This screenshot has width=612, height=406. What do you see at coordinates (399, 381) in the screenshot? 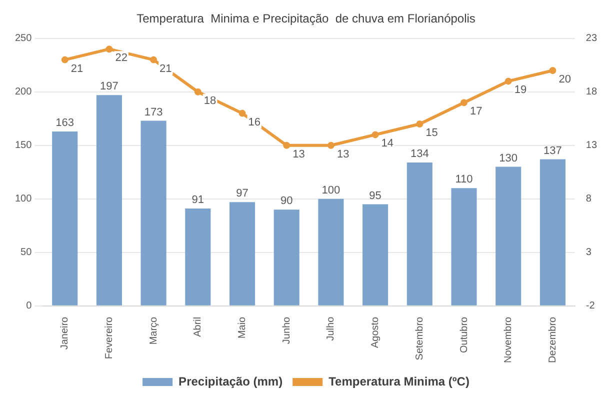
I see `legend-label: Temperatura Minima (ºC)` at bounding box center [399, 381].